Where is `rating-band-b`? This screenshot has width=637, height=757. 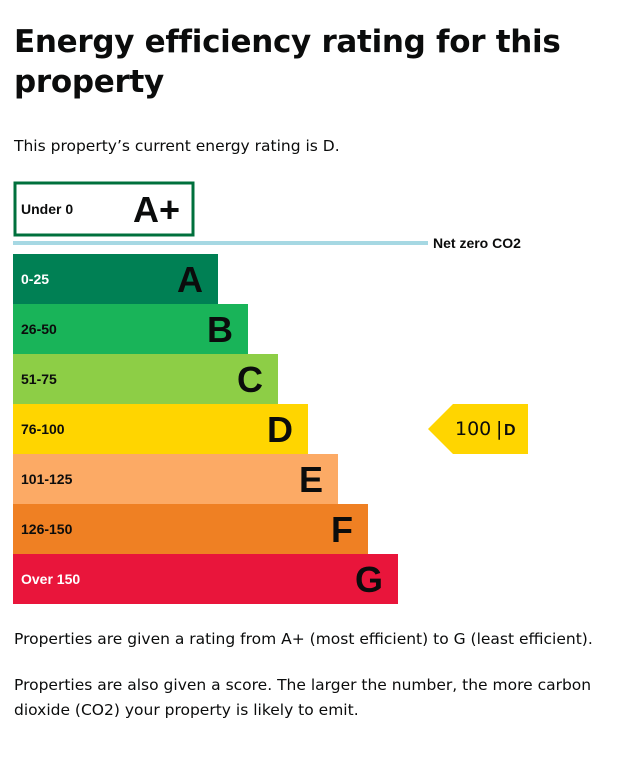 rating-band-b is located at coordinates (130, 329).